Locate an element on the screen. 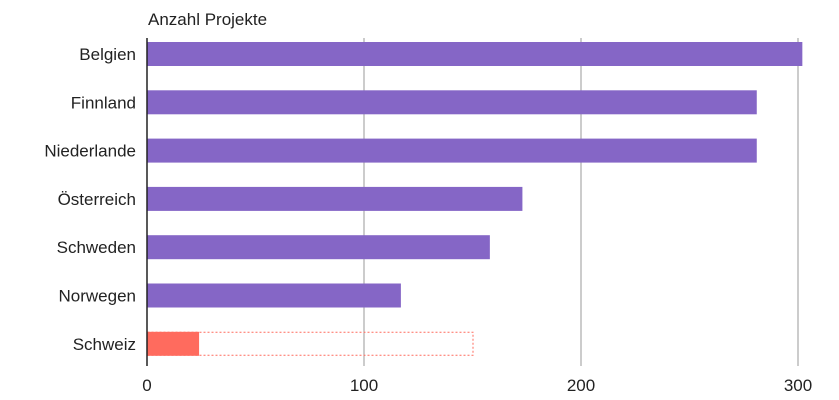 This screenshot has width=839, height=400. category-label: Belgien is located at coordinates (107, 54).